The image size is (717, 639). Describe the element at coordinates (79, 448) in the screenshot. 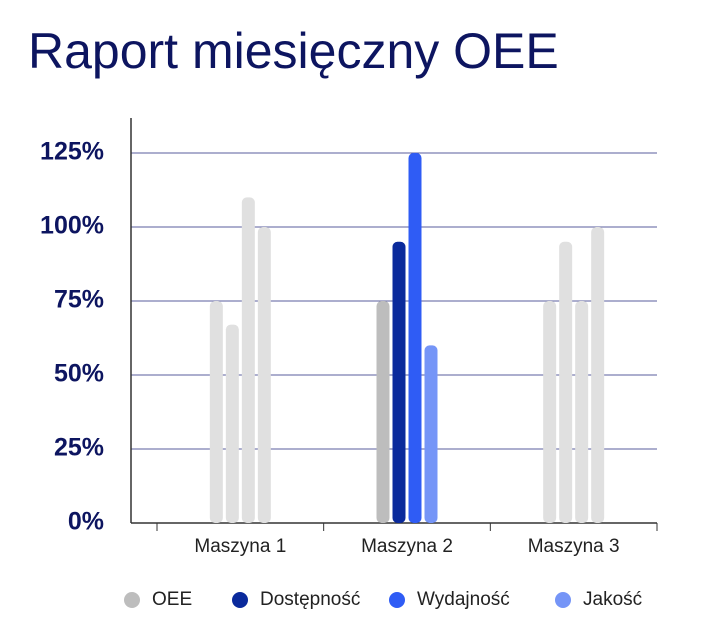

I see `y-tick-label: 25%` at that location.